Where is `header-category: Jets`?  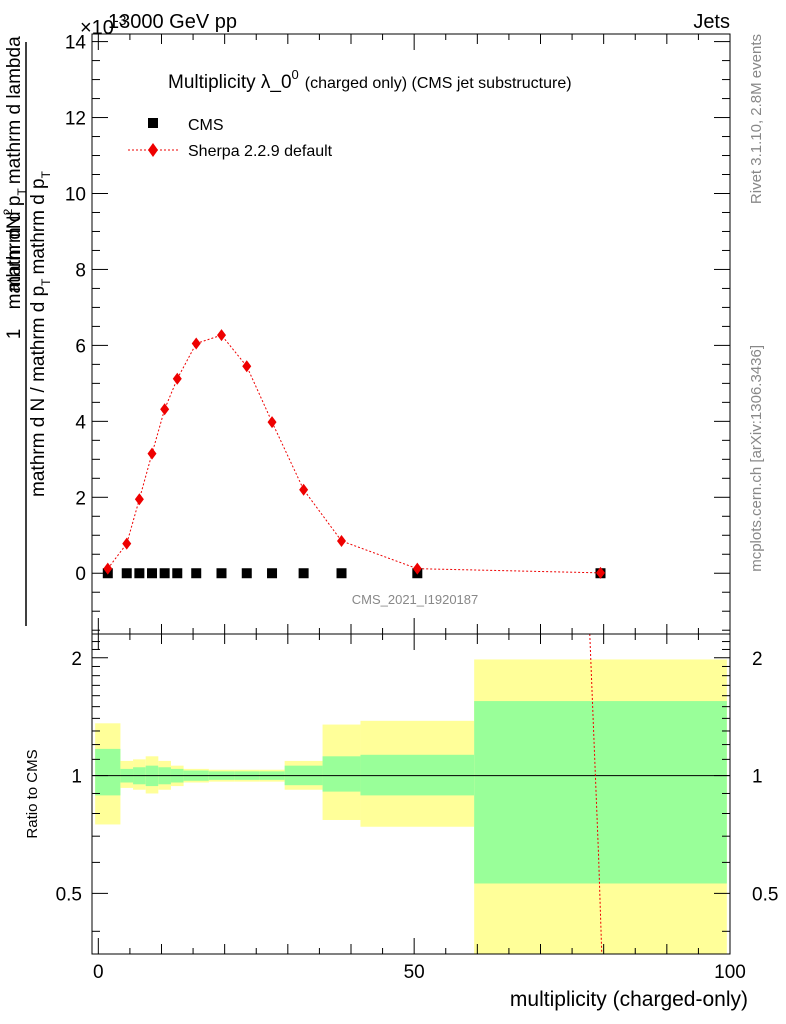
header-category: Jets is located at coordinates (711, 22).